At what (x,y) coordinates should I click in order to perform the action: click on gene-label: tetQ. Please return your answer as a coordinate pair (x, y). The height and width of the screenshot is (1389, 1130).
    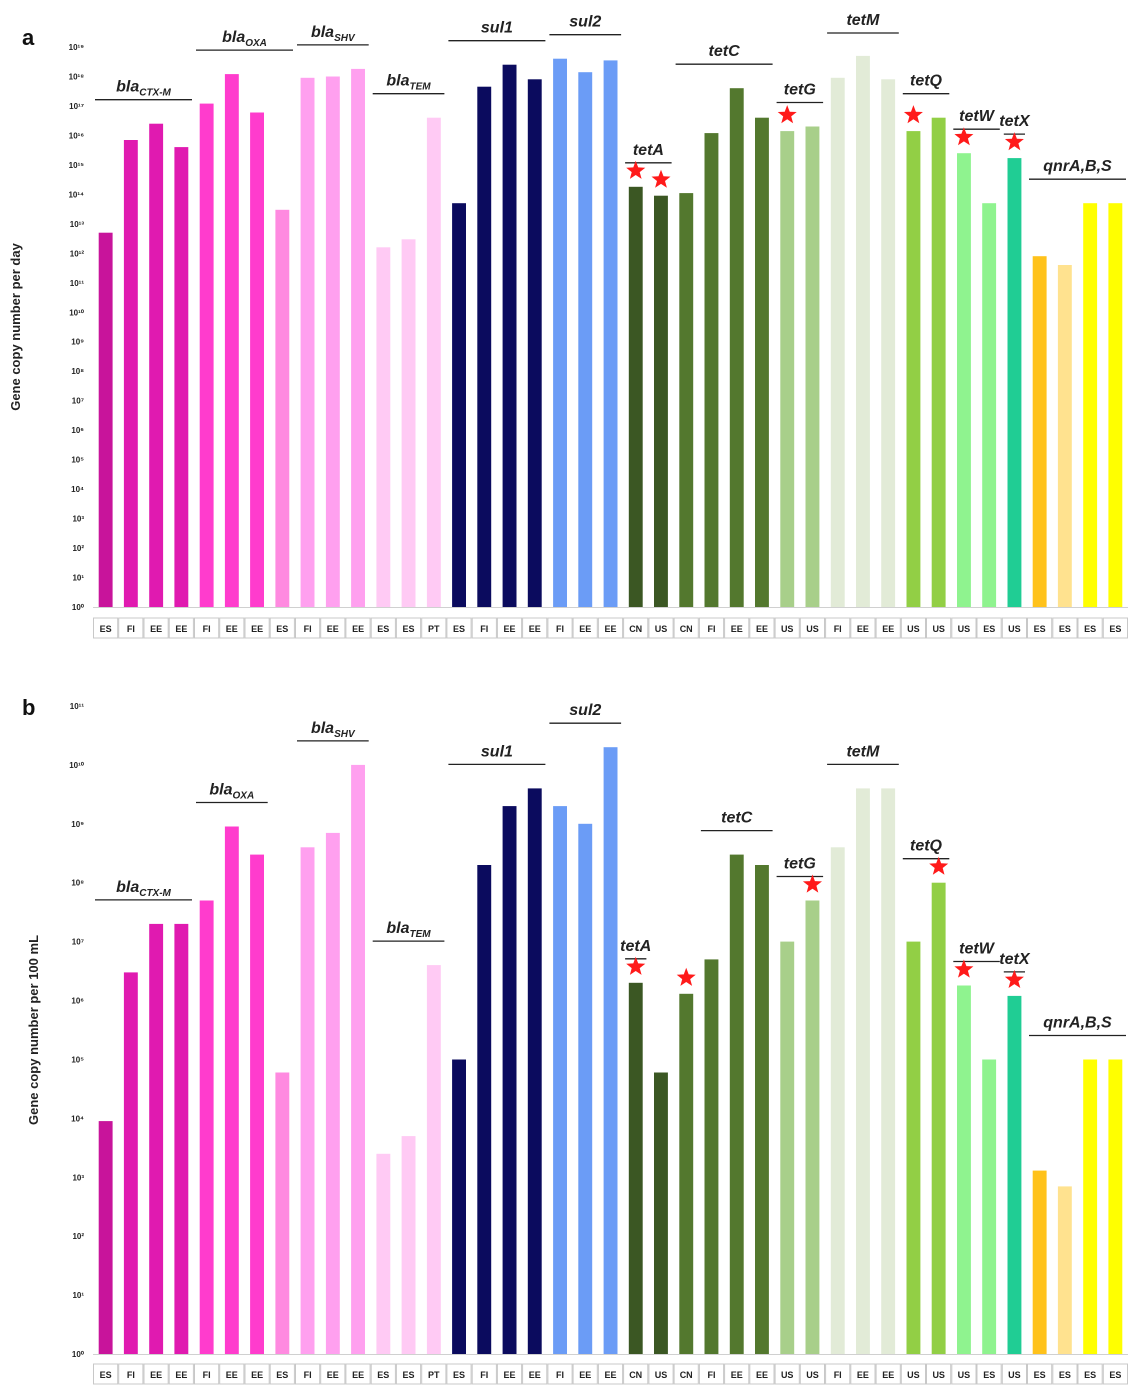
    Looking at the image, I should click on (926, 81).